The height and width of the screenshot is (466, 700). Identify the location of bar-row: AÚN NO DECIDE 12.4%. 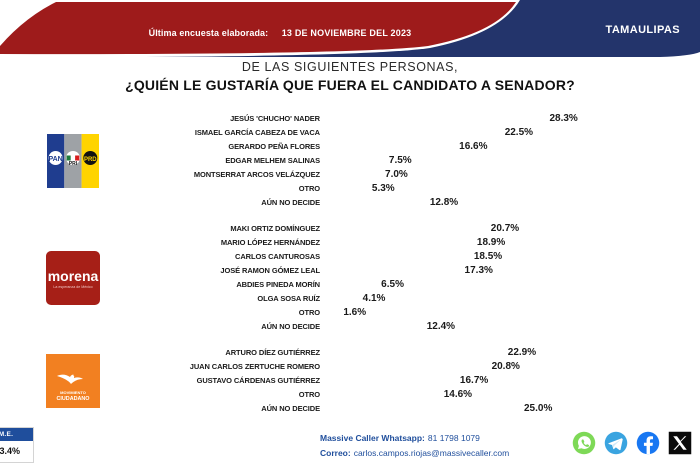
(350, 326).